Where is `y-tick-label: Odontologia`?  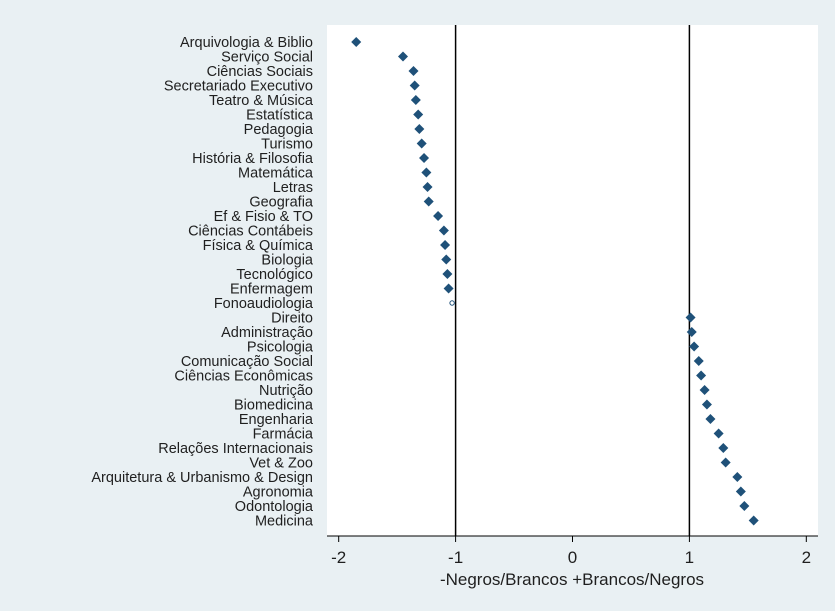
y-tick-label: Odontologia is located at coordinates (274, 507).